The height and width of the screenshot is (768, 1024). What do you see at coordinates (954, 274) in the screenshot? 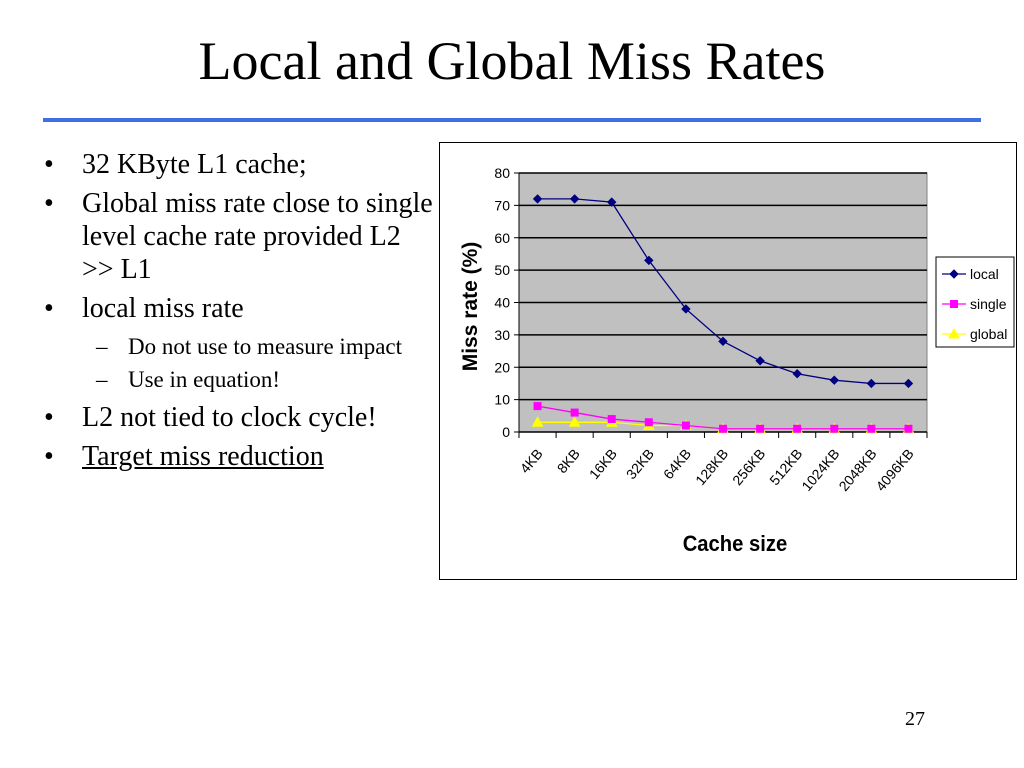
I see `legend-marker-local` at bounding box center [954, 274].